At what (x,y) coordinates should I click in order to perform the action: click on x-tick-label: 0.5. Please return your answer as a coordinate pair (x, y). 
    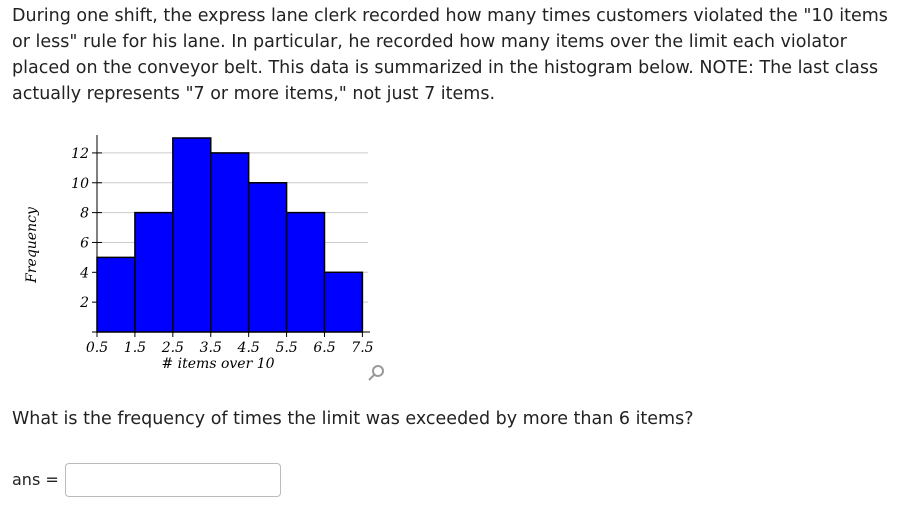
    Looking at the image, I should click on (97, 348).